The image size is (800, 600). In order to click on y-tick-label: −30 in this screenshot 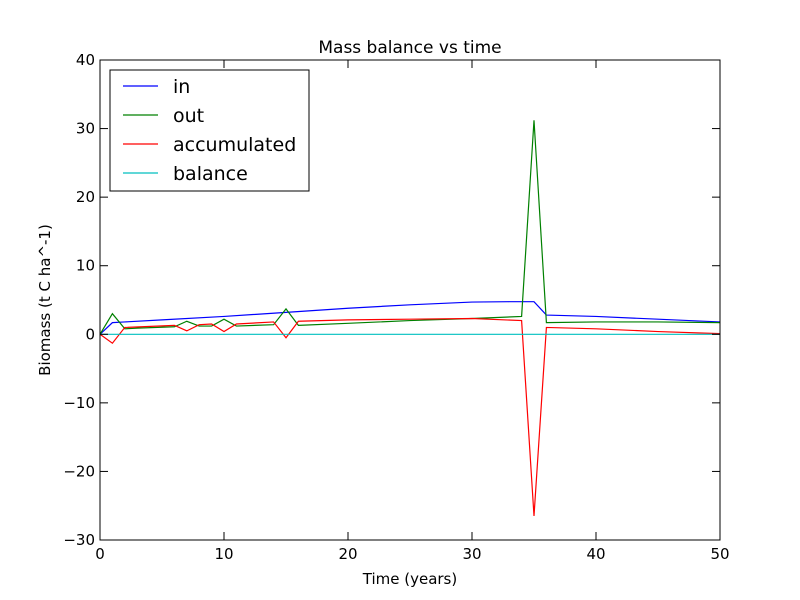, I will do `click(79, 540)`.